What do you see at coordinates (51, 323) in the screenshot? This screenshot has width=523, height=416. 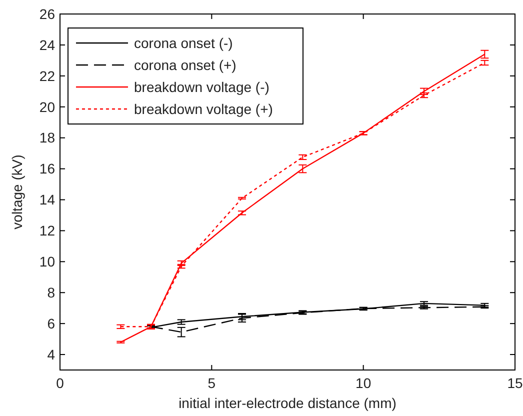 I see `y-tick-label: 6` at bounding box center [51, 323].